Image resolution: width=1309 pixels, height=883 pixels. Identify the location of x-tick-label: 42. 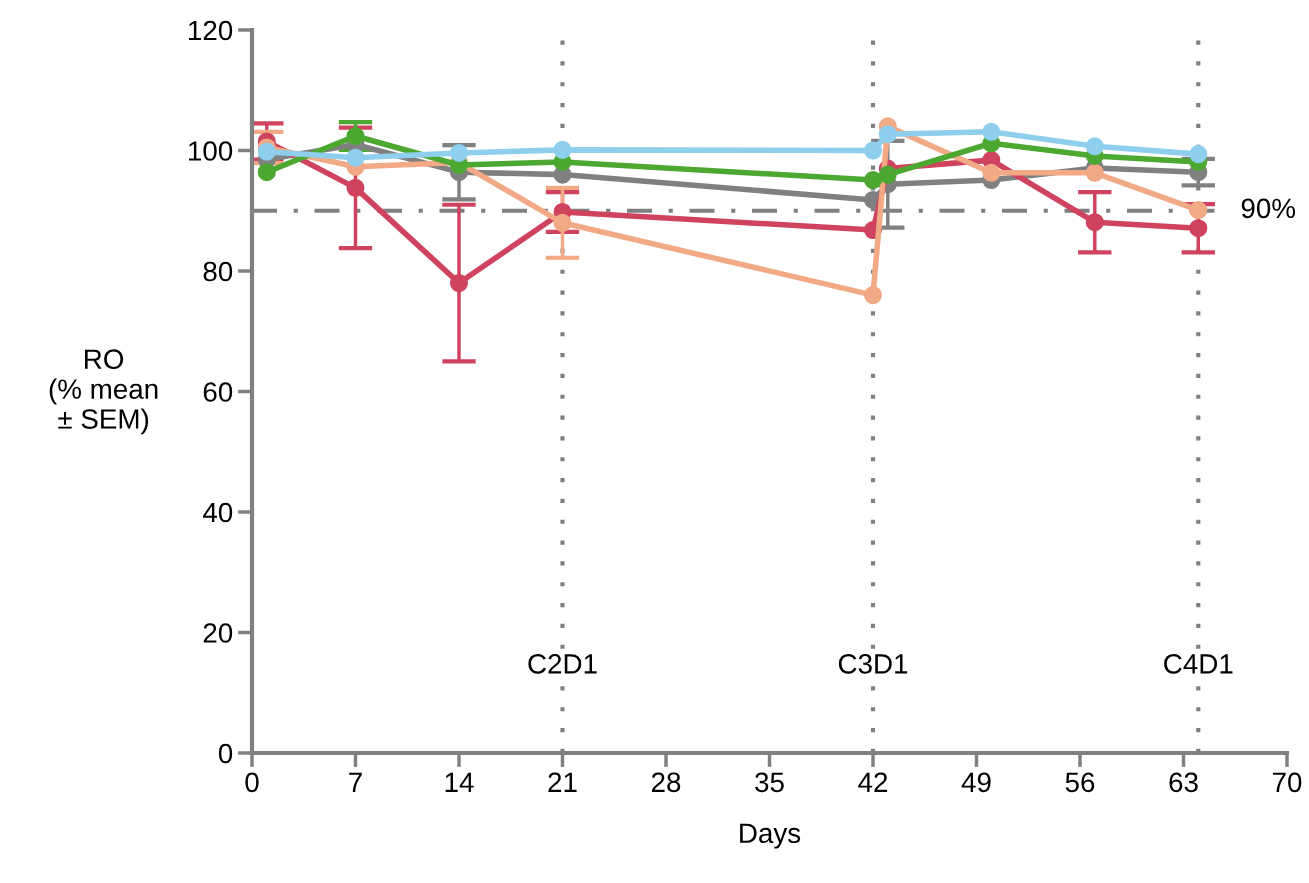
(873, 782).